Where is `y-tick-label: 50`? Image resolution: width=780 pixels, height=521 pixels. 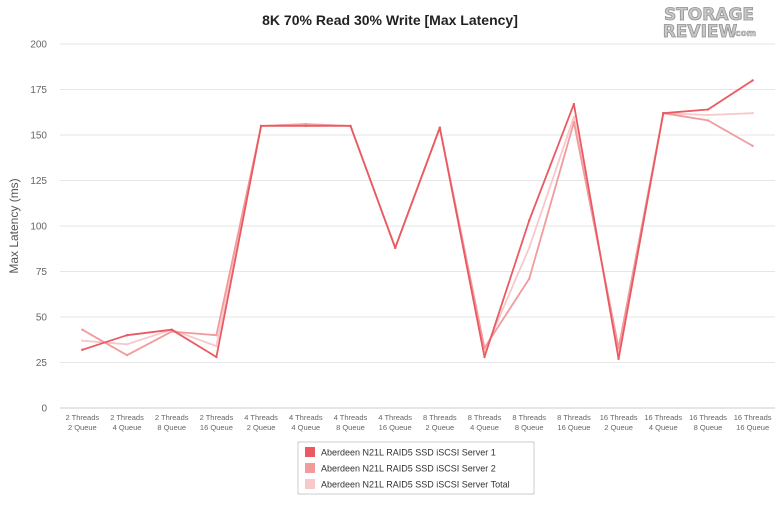
y-tick-label: 50 is located at coordinates (42, 318).